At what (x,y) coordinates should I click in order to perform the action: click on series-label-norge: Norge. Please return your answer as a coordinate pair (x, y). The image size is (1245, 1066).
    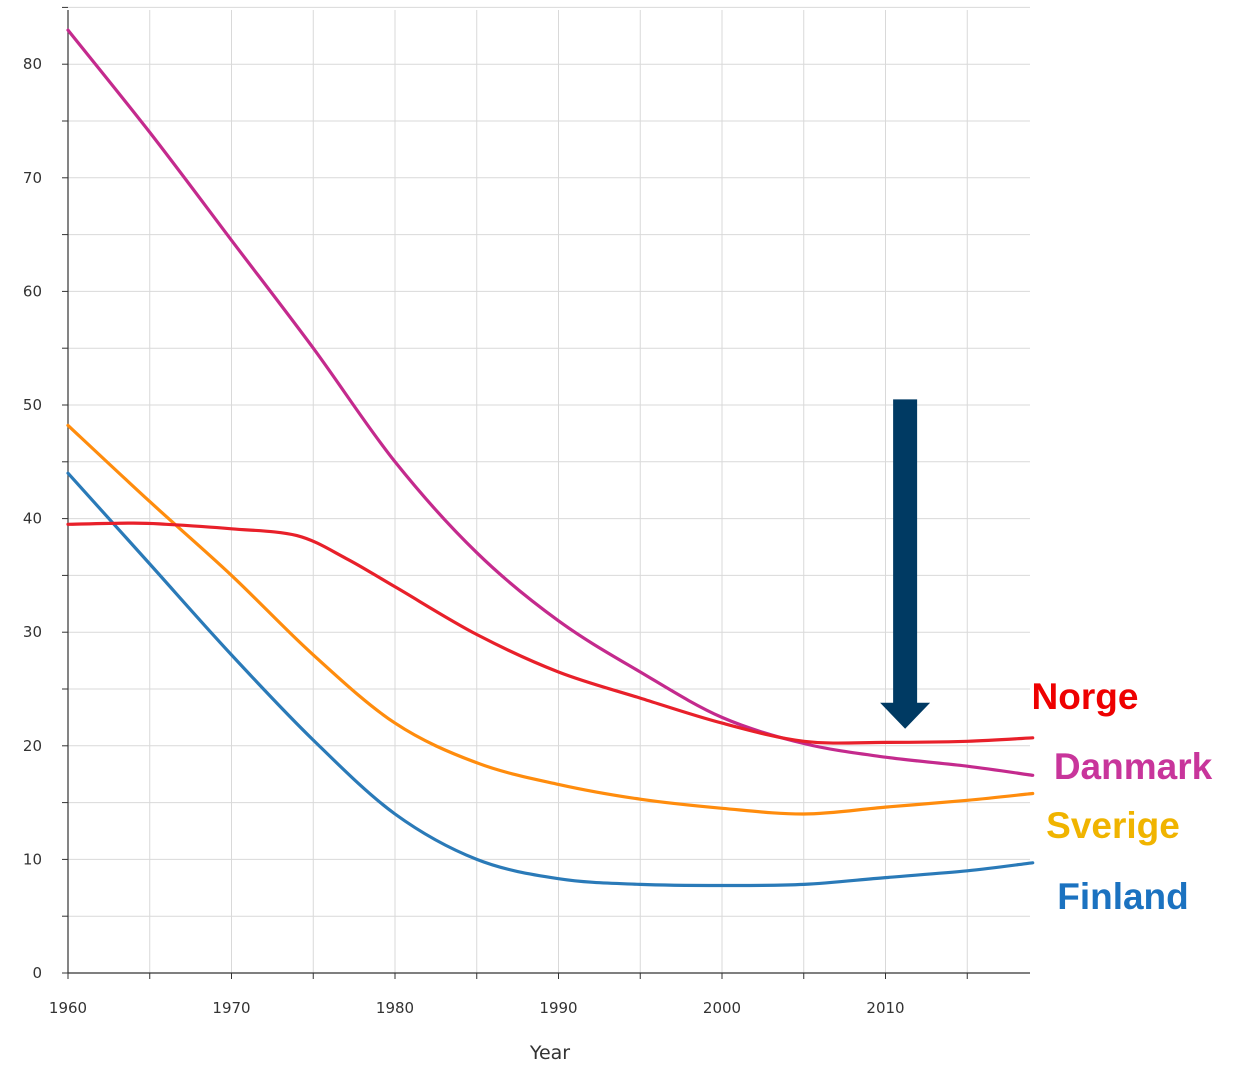
    Looking at the image, I should click on (1085, 696).